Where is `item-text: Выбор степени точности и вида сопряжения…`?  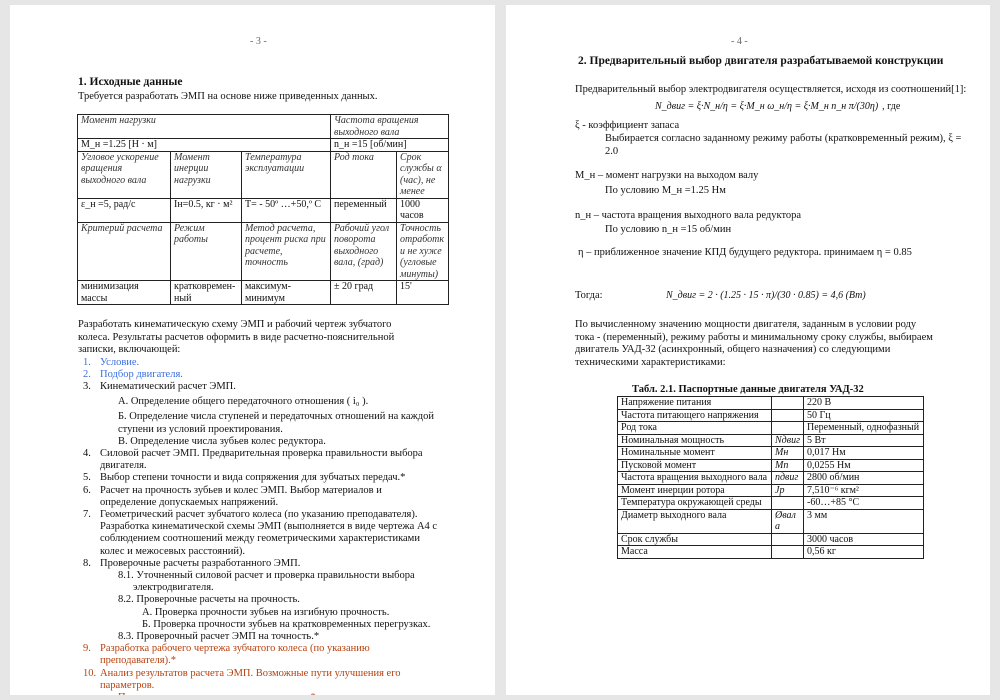 item-text: Выбор степени точности и вида сопряжения… is located at coordinates (253, 478).